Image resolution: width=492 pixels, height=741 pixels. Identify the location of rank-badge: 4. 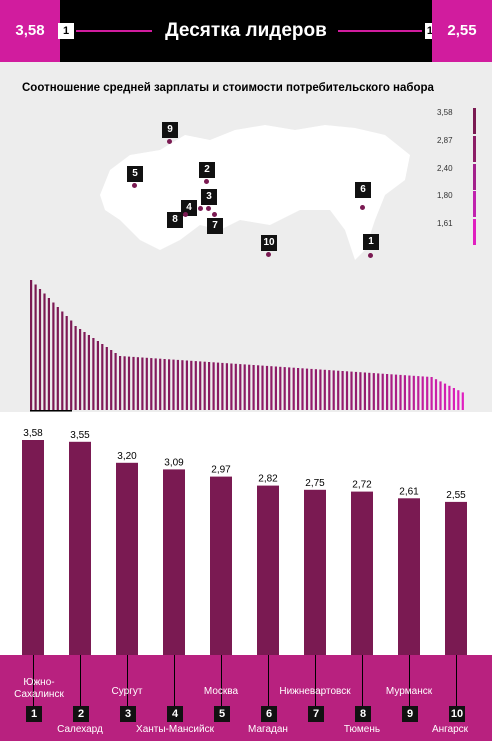
(175, 714).